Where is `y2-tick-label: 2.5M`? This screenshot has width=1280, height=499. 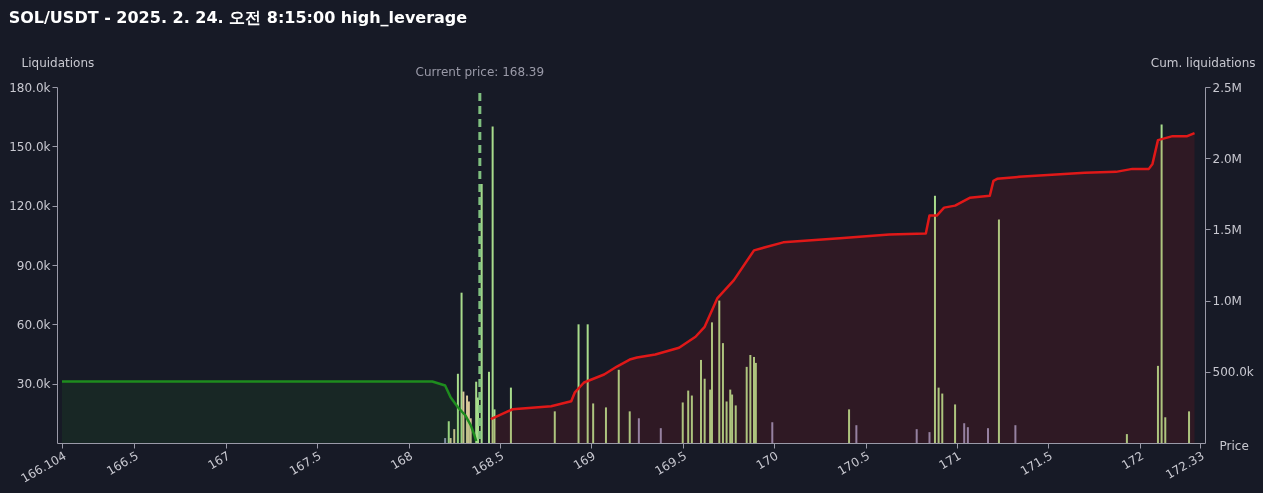
y2-tick-label: 2.5M is located at coordinates (1227, 87).